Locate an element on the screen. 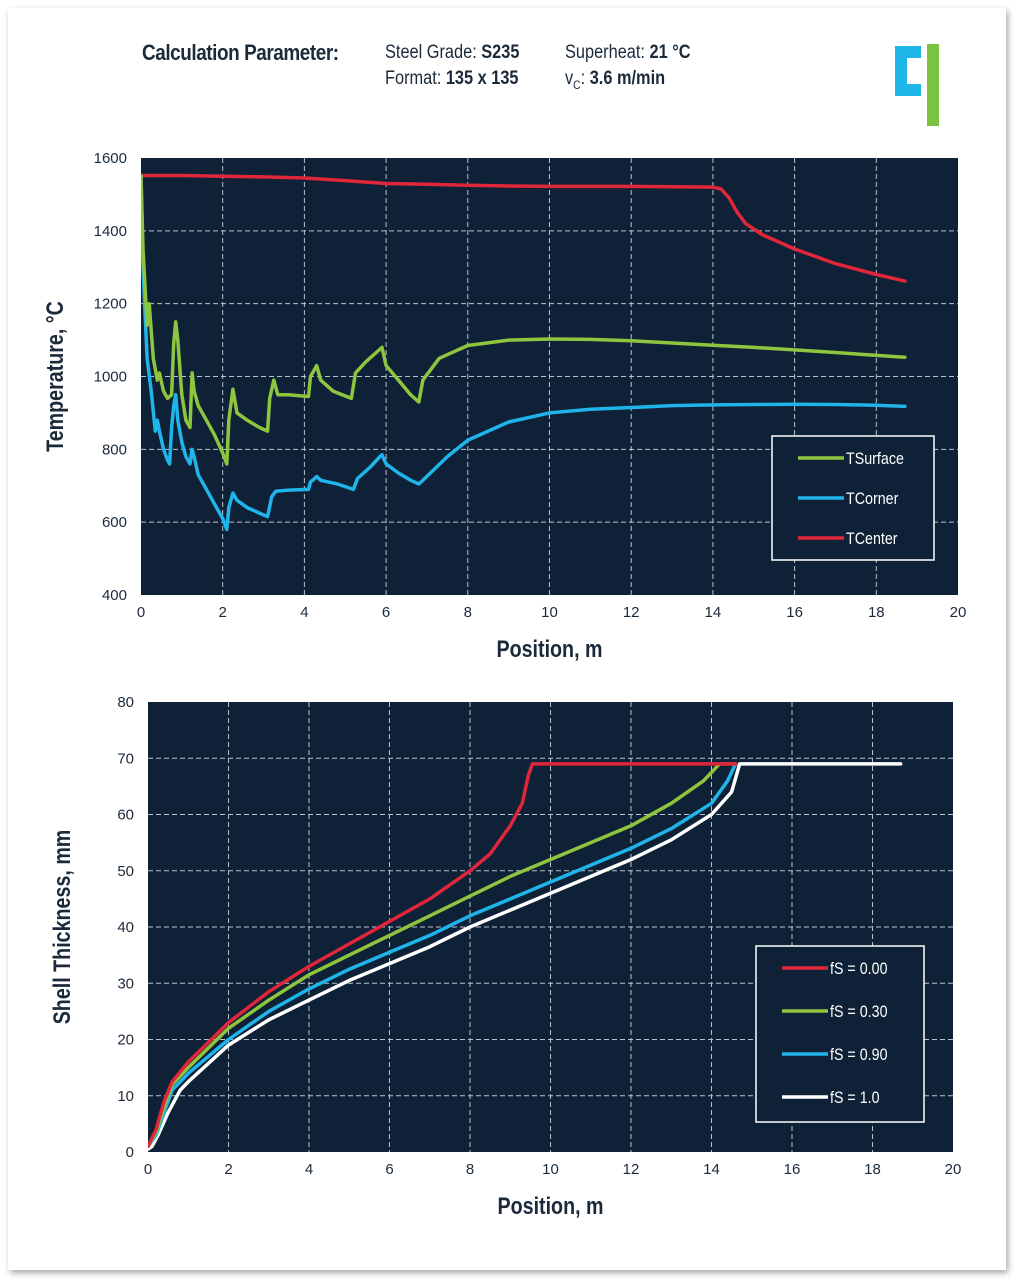 The image size is (1020, 1282). format-value: 135 x 135 is located at coordinates (482, 78).